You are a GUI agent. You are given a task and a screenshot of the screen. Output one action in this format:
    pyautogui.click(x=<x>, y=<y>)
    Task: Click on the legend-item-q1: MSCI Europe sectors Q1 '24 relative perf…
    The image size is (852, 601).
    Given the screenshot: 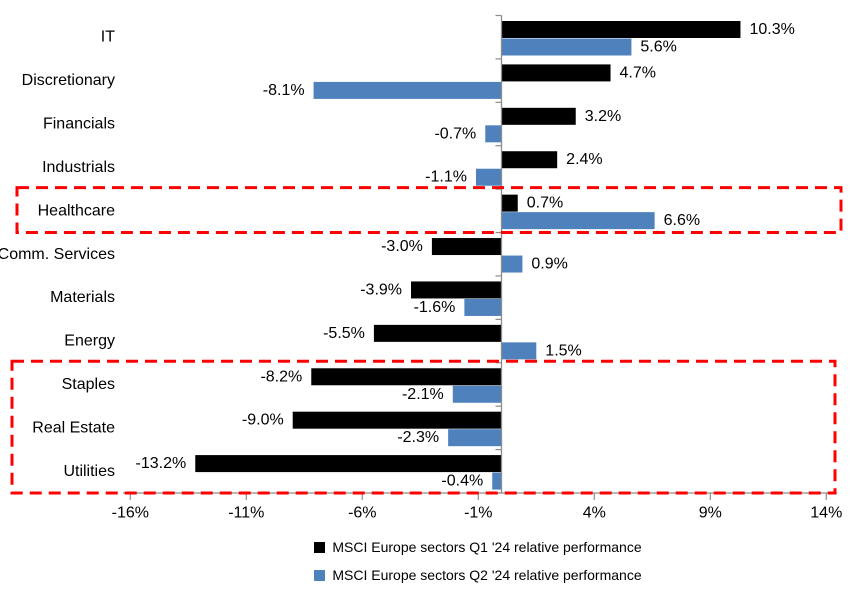 What is the action you would take?
    pyautogui.click(x=478, y=547)
    